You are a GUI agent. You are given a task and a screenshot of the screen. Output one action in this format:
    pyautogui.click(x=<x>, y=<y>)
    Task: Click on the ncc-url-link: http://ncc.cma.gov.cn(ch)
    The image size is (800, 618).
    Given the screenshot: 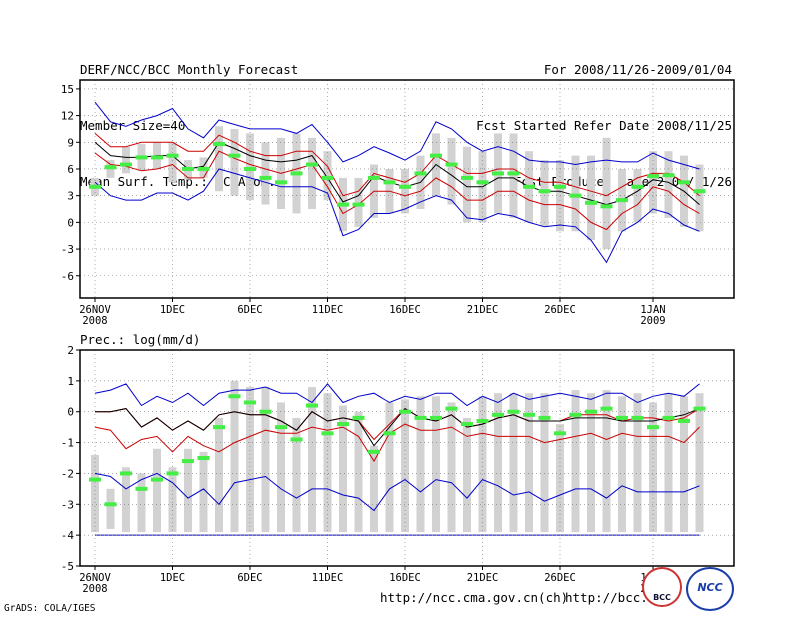 What is the action you would take?
    pyautogui.click(x=474, y=597)
    